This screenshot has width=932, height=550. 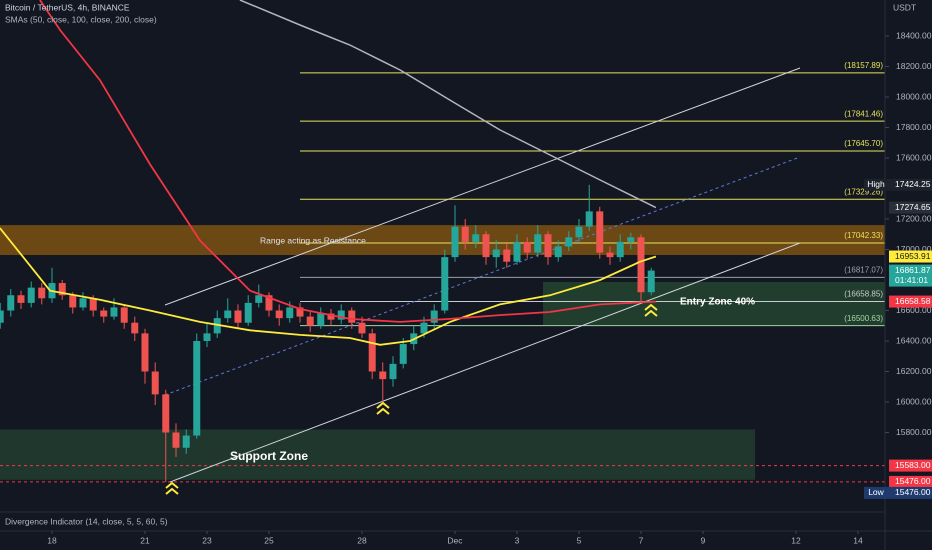 I want to click on level-label: (17329.26), so click(x=863, y=191).